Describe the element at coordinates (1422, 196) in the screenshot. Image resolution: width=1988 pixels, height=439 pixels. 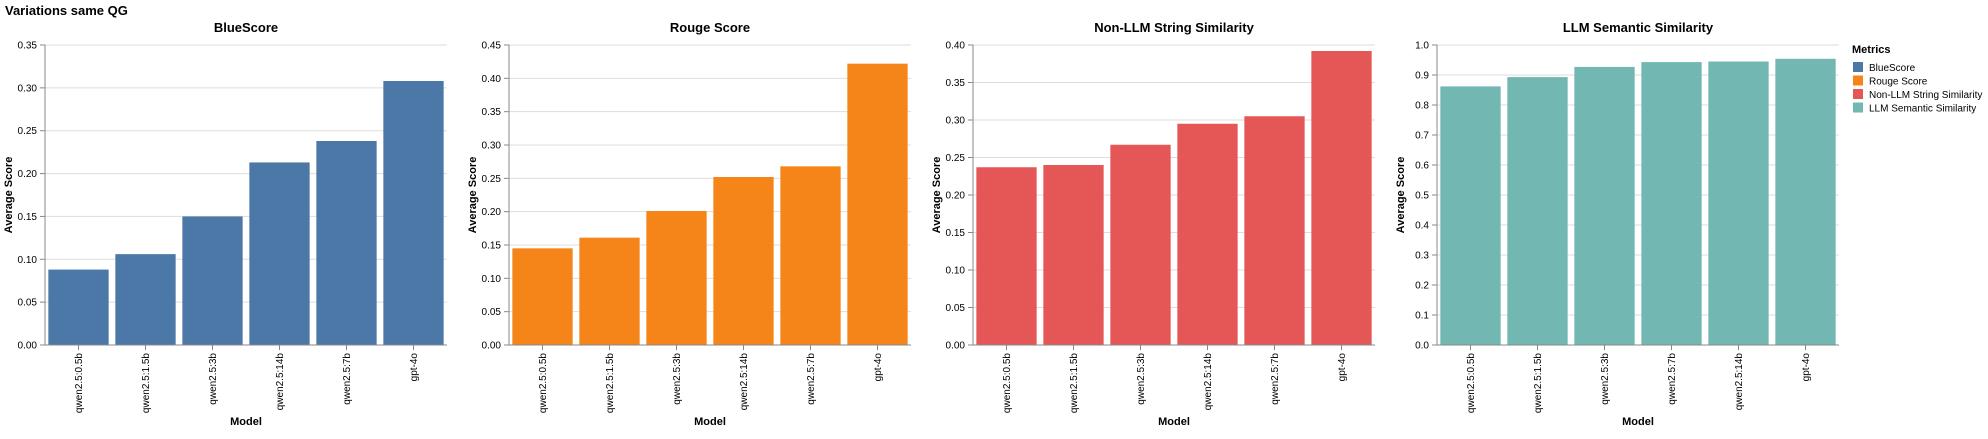
I see `y-tick-label: 0.5` at that location.